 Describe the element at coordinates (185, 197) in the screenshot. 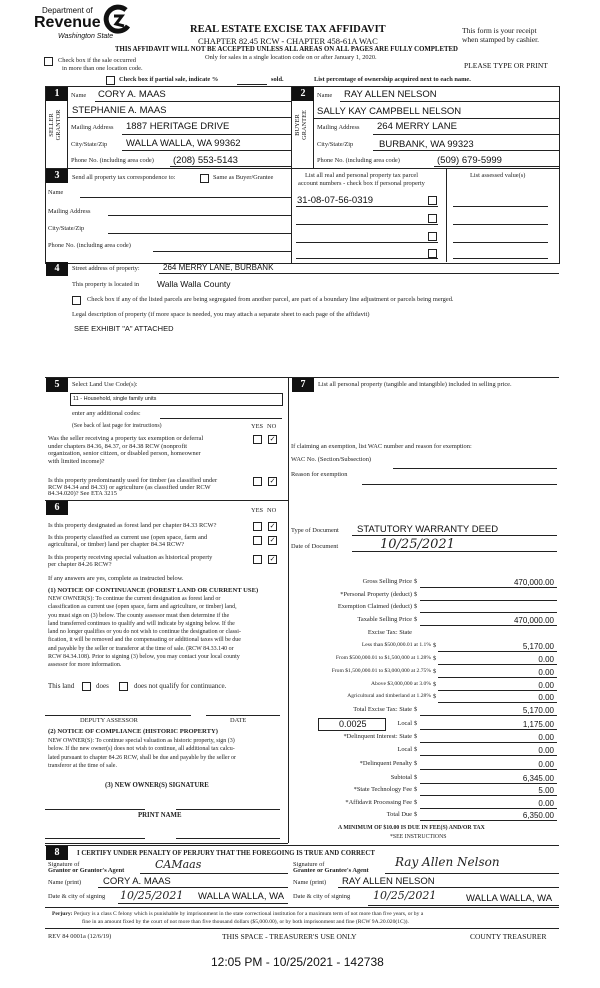

I see `corr-name-field` at that location.